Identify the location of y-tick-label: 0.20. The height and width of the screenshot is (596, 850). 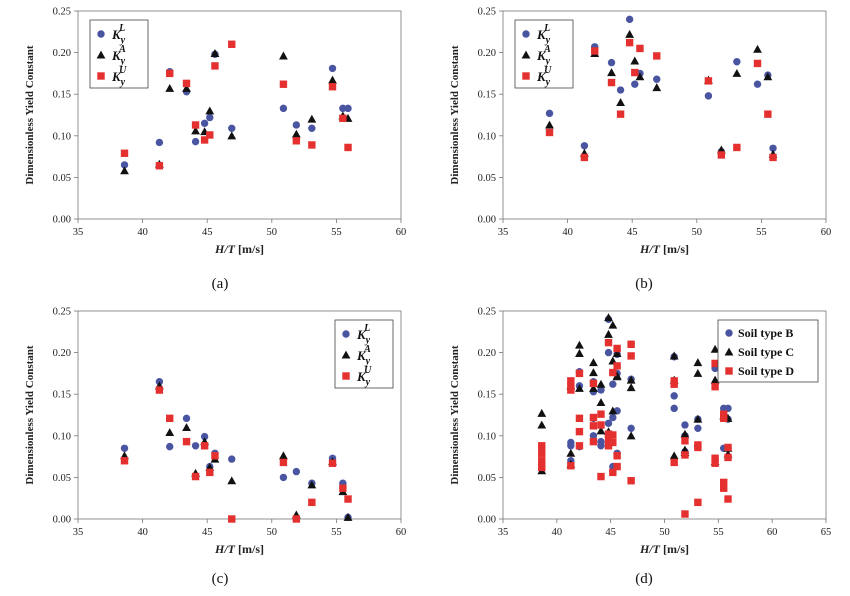
(487, 353).